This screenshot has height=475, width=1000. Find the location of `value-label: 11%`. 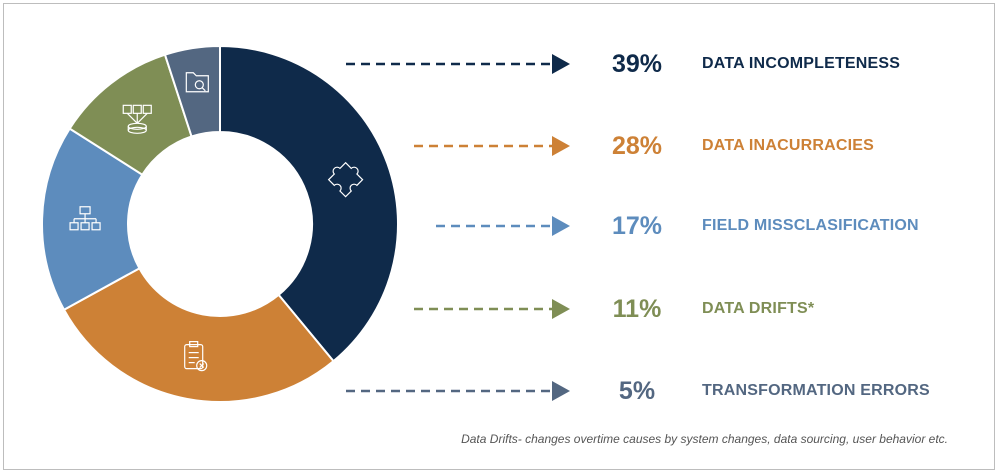

value-label: 11% is located at coordinates (637, 309).